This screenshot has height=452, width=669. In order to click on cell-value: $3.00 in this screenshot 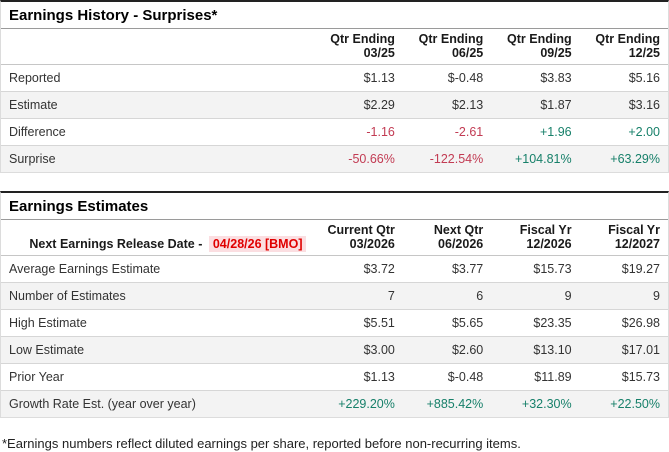, I will do `click(379, 350)`.